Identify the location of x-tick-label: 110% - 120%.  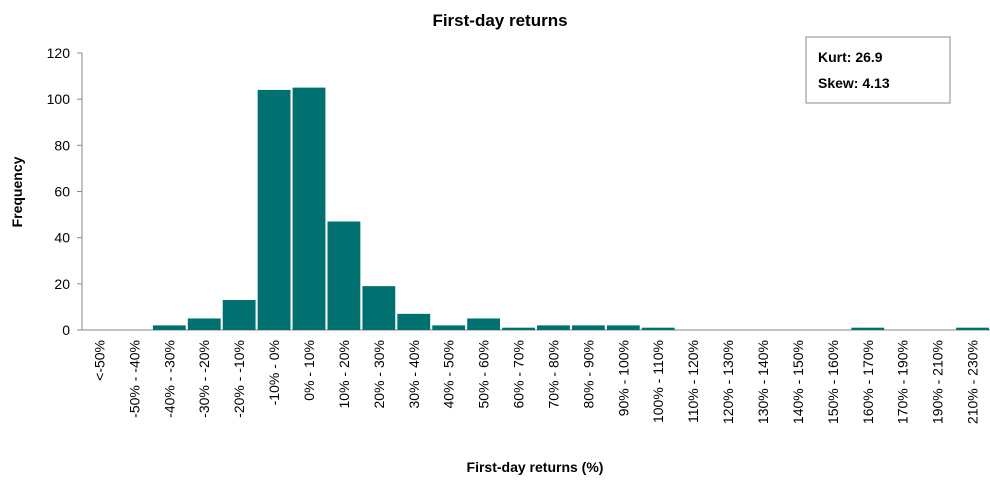
(693, 381).